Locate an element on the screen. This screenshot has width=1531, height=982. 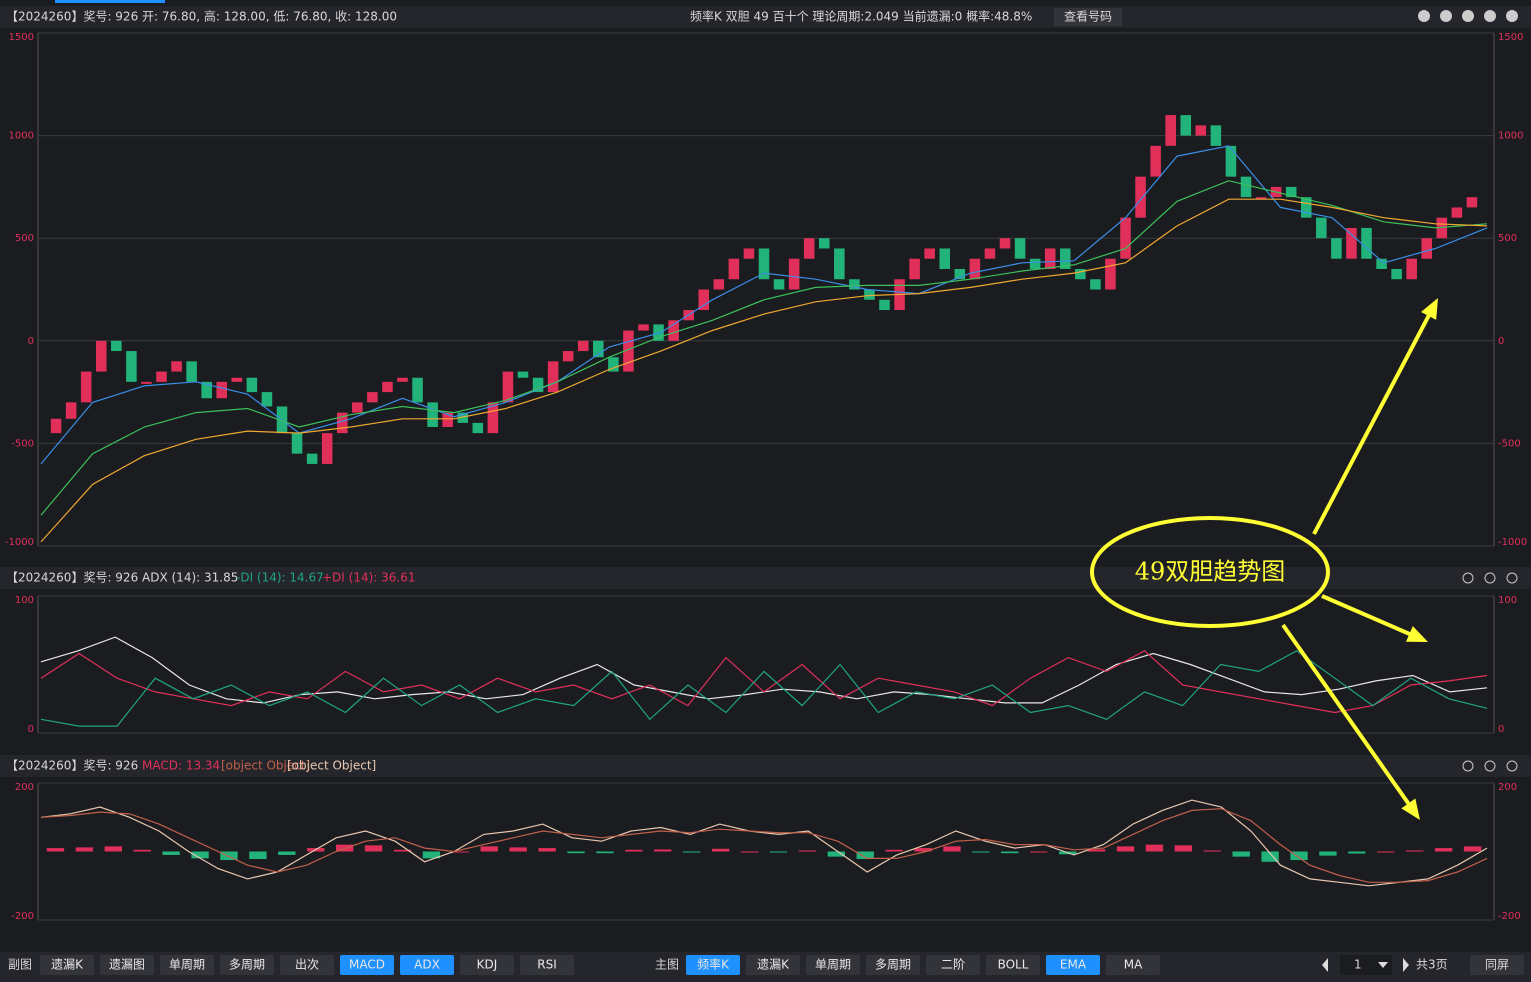
toolbar-button-label: 频率K is located at coordinates (713, 964).